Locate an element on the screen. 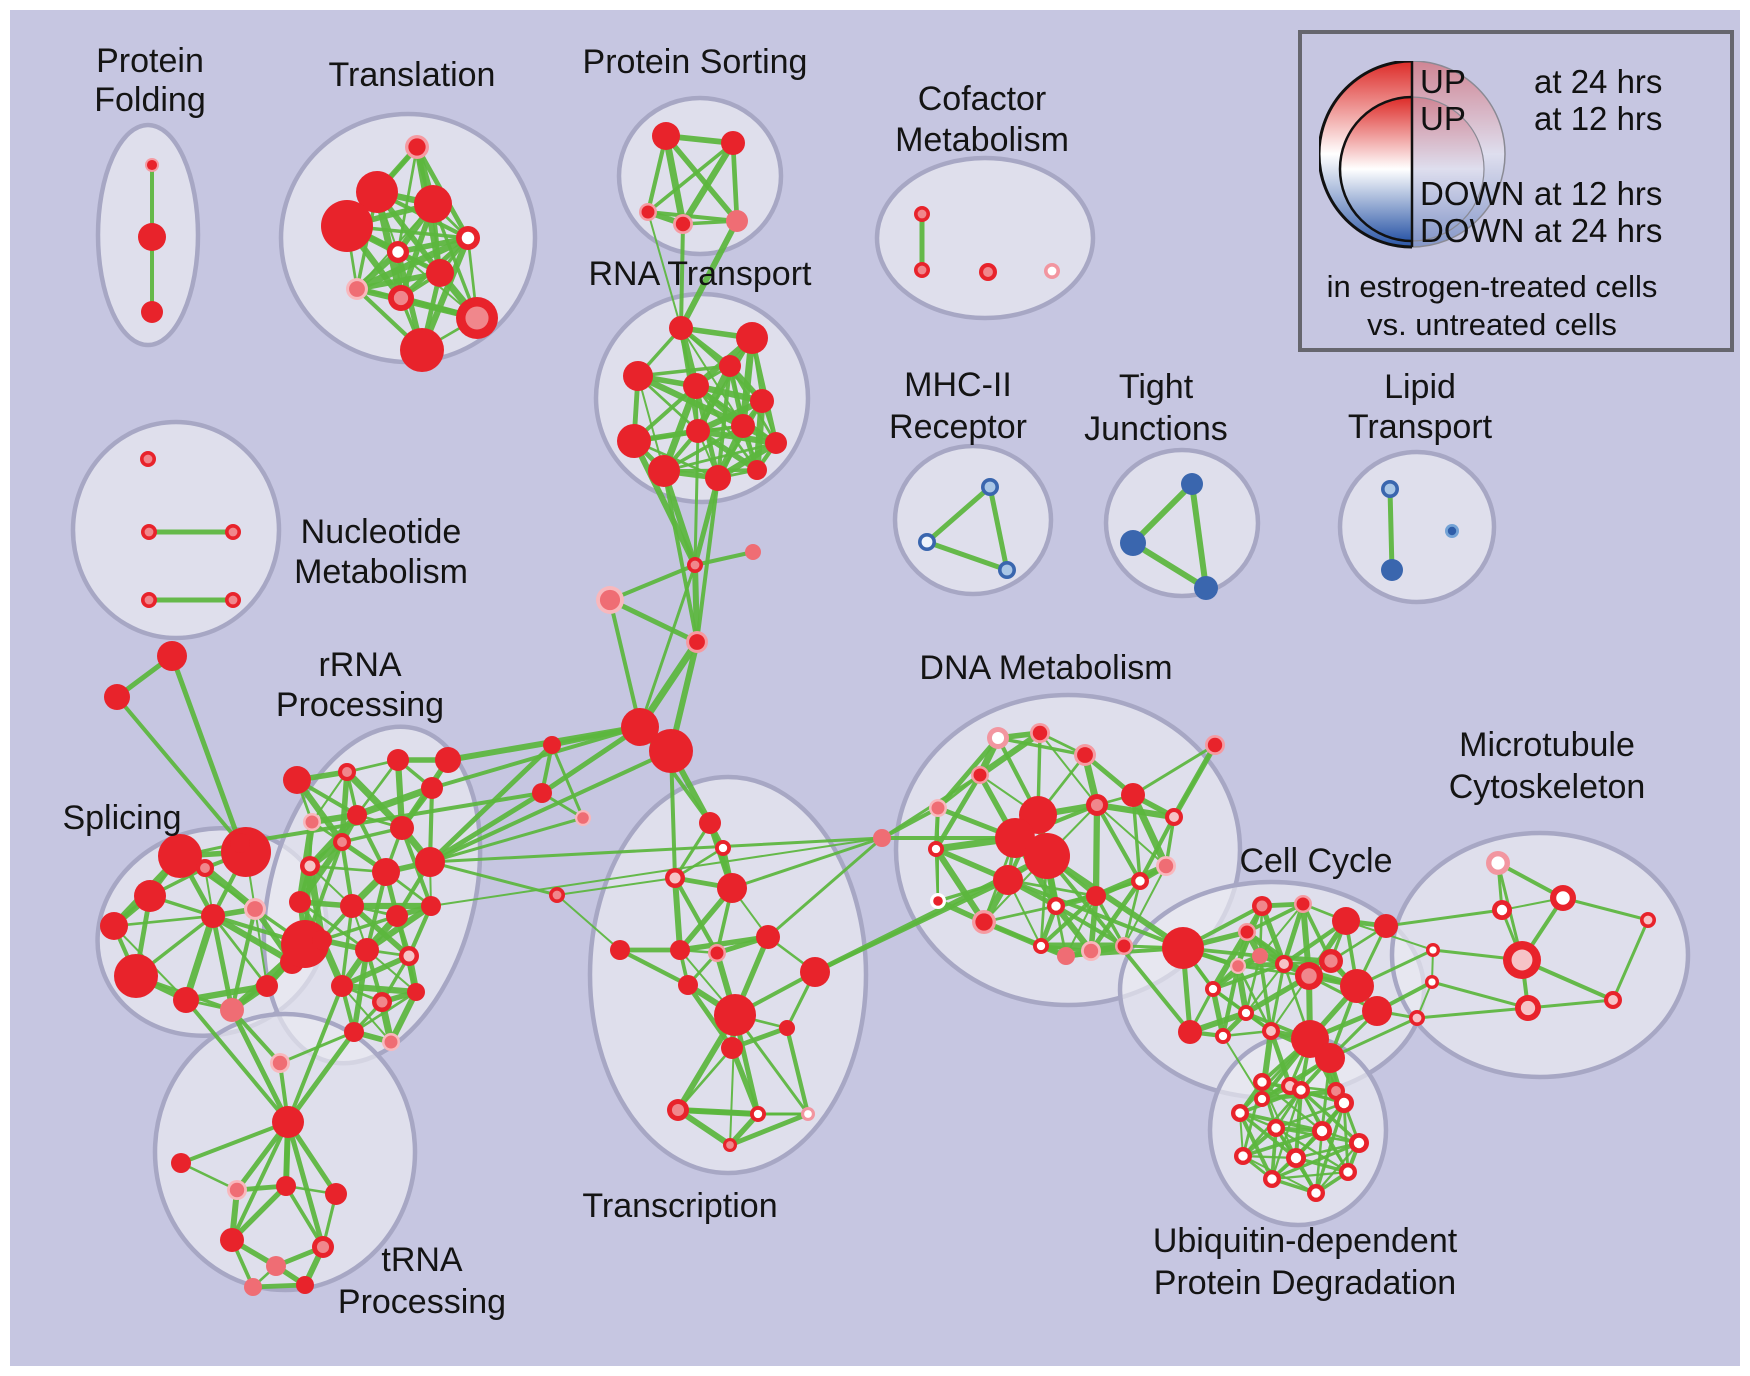 The image size is (1750, 1376). cluster-label: Cell Cycle is located at coordinates (1315, 861).